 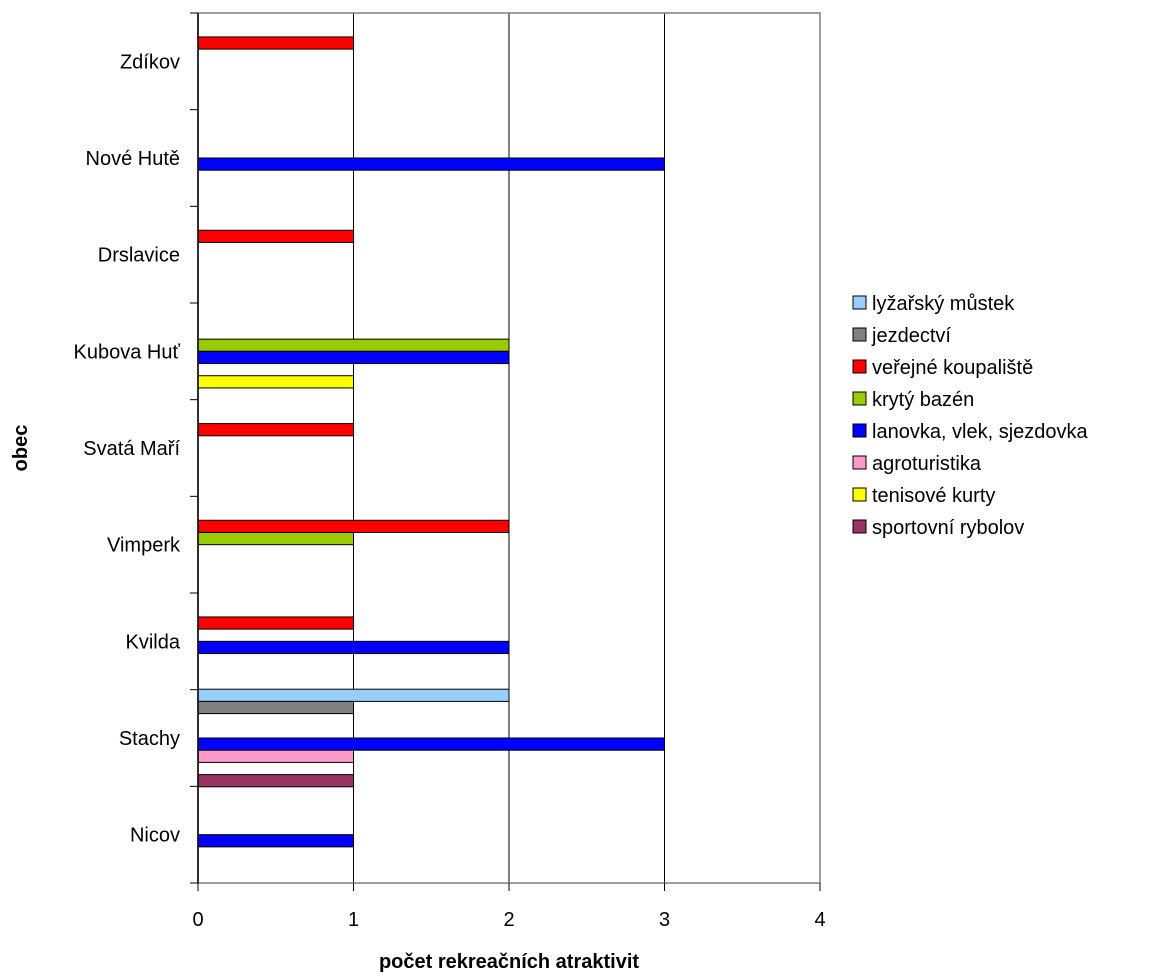 What do you see at coordinates (943, 304) in the screenshot?
I see `legend-label: lyžařský můstek` at bounding box center [943, 304].